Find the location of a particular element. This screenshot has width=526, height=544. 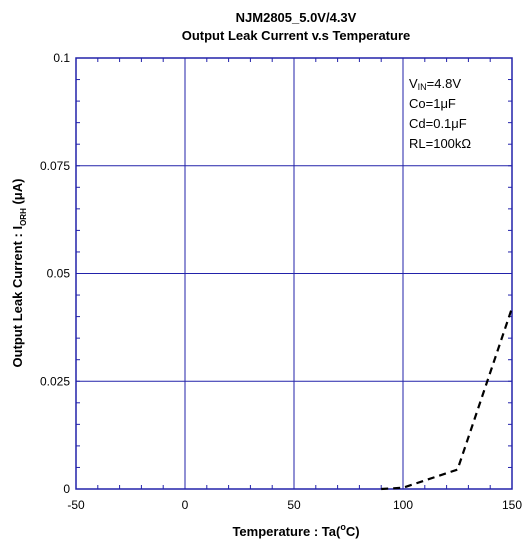

conditions-legend: VIN=4.8V Co=1μF Cd=0.1μF RL=100kΩ is located at coordinates (440, 113).